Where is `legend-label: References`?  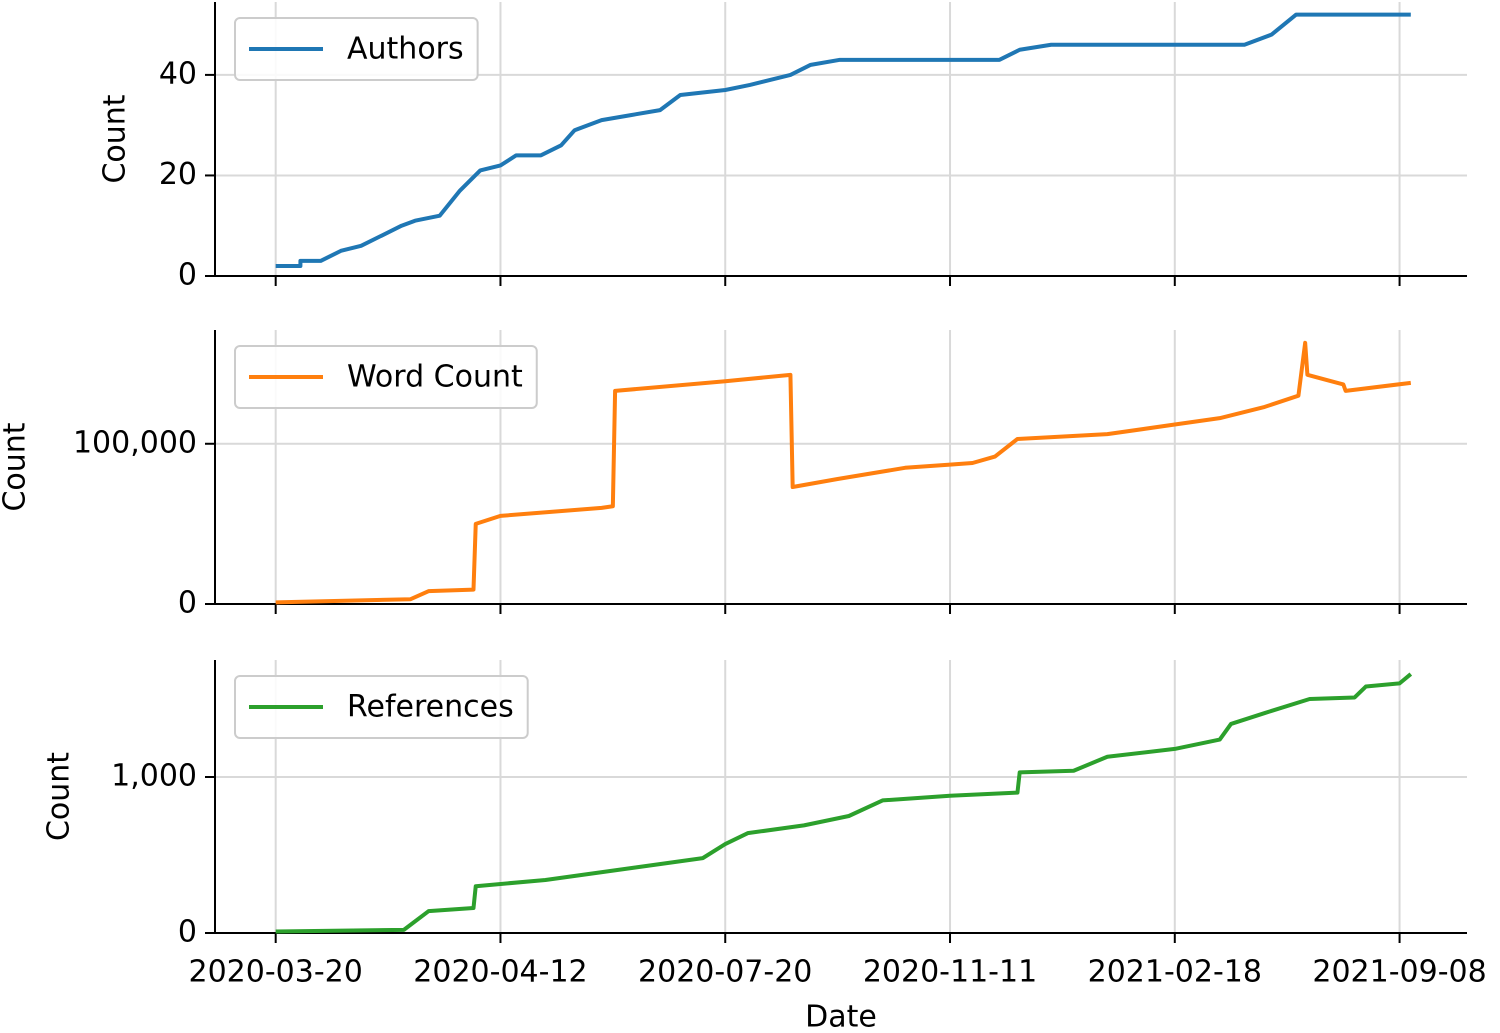 legend-label: References is located at coordinates (430, 707).